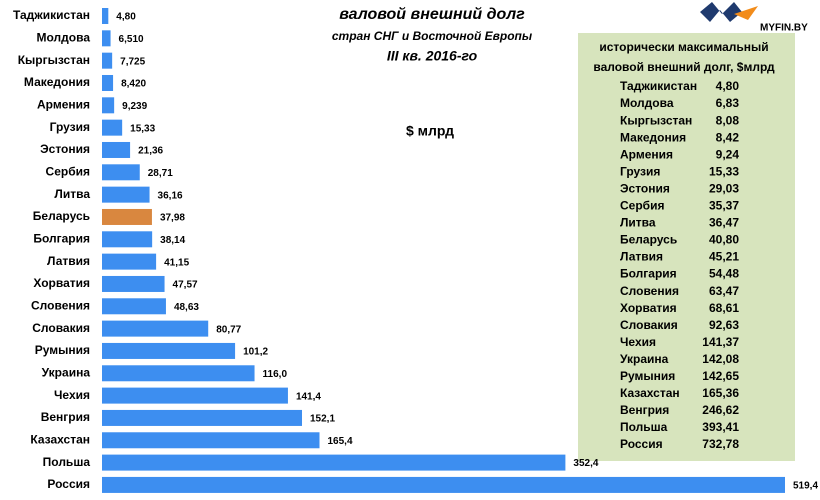 The image size is (820, 500). Describe the element at coordinates (724, 223) in the screenshot. I see `table-cell: 36,47` at that location.